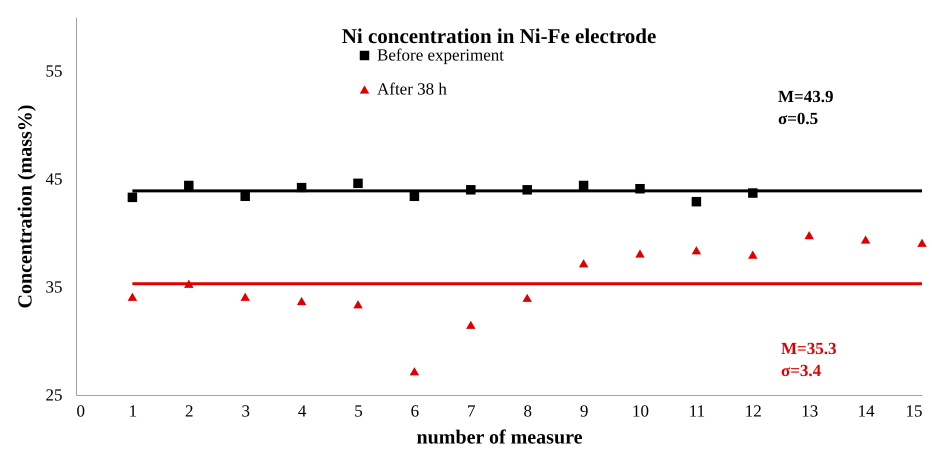  I want to click on x-tick-label: 14, so click(867, 411).